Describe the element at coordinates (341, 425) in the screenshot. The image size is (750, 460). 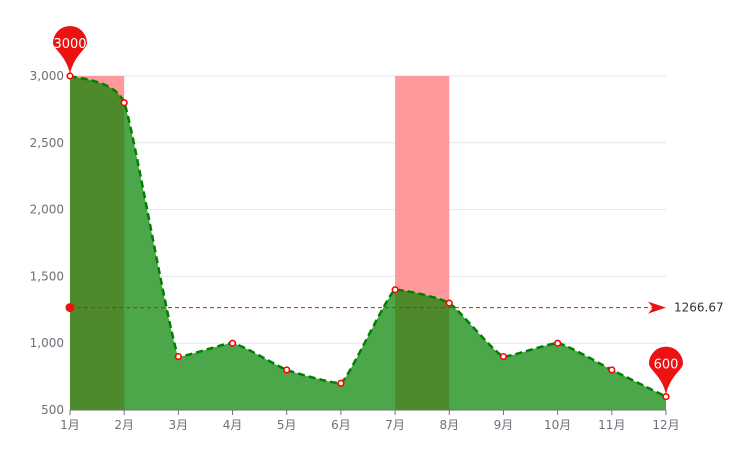
I see `x-tick-label: 6月` at that location.